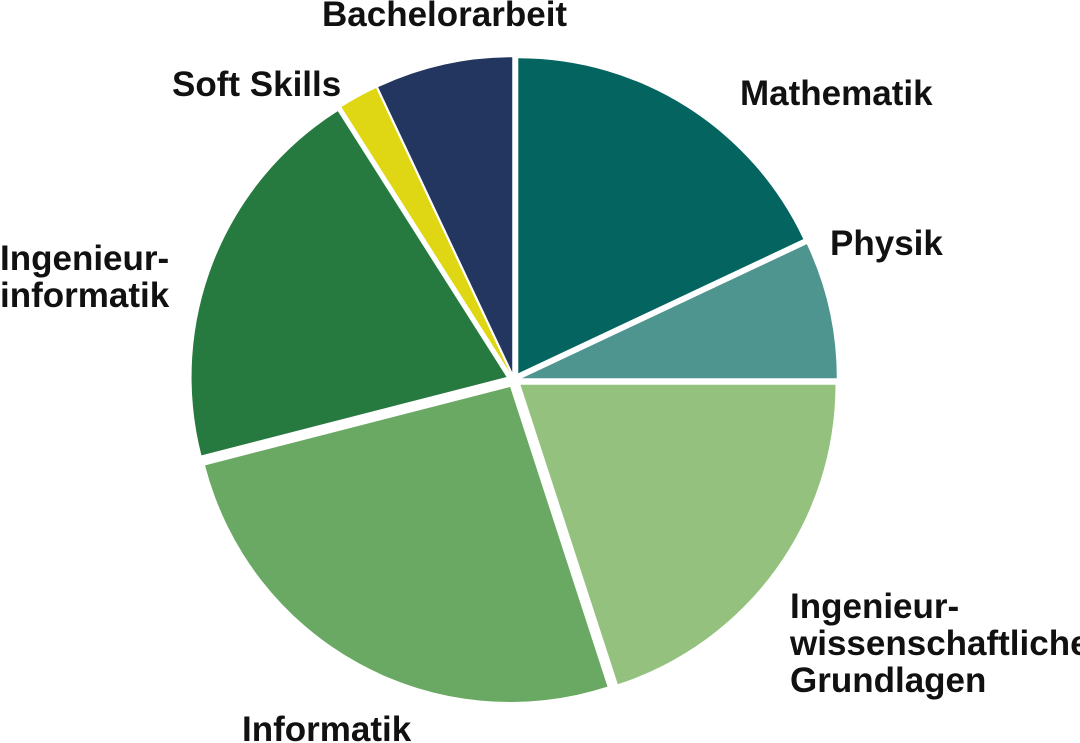  I want to click on slice-label-line: Soft Skills, so click(256, 84).